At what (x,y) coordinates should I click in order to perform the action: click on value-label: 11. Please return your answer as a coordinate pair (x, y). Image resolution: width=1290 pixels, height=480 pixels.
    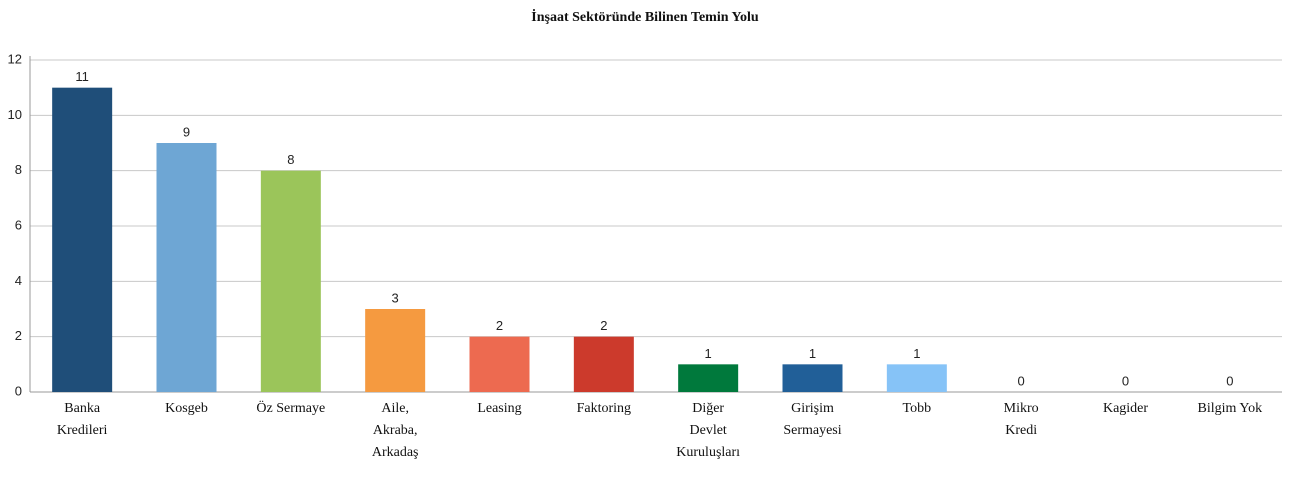
    Looking at the image, I should click on (82, 76).